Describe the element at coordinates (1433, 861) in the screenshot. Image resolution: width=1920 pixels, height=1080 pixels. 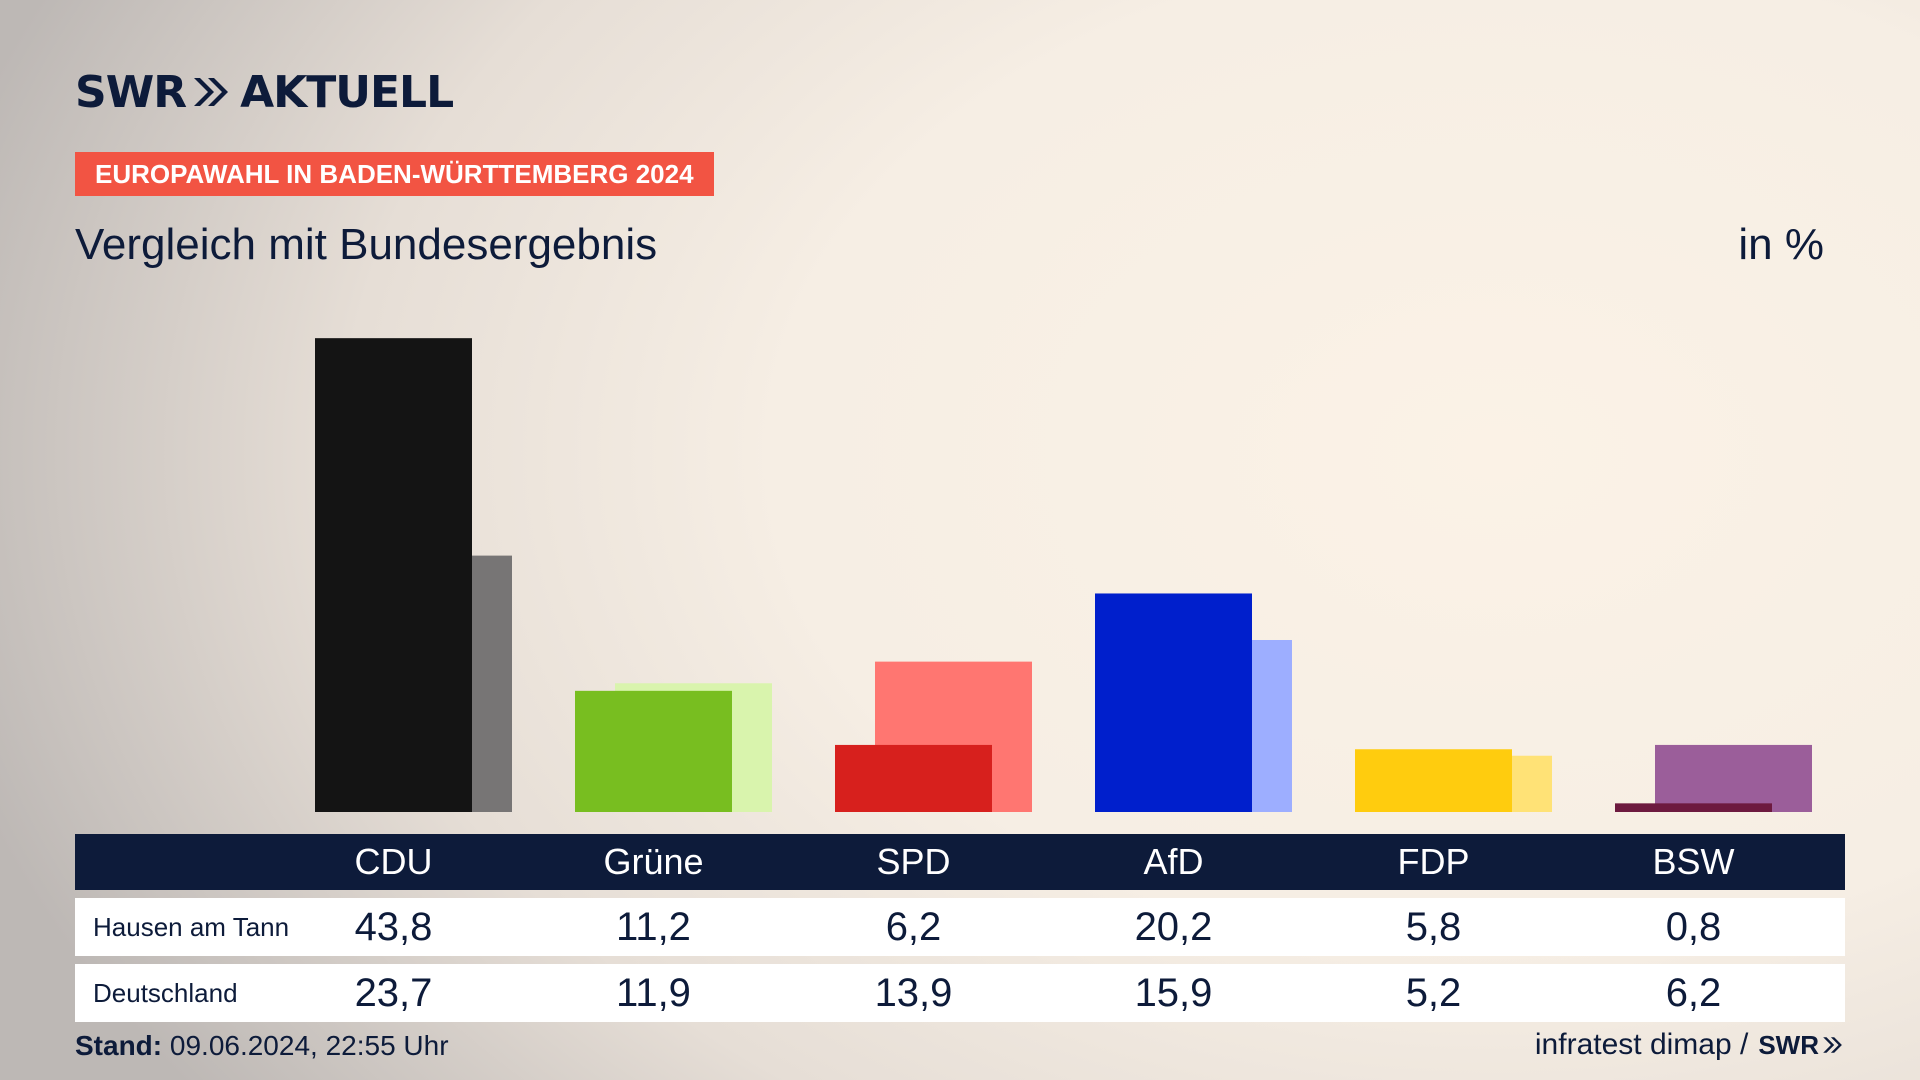
I see `column-header-fdp: FDP` at that location.